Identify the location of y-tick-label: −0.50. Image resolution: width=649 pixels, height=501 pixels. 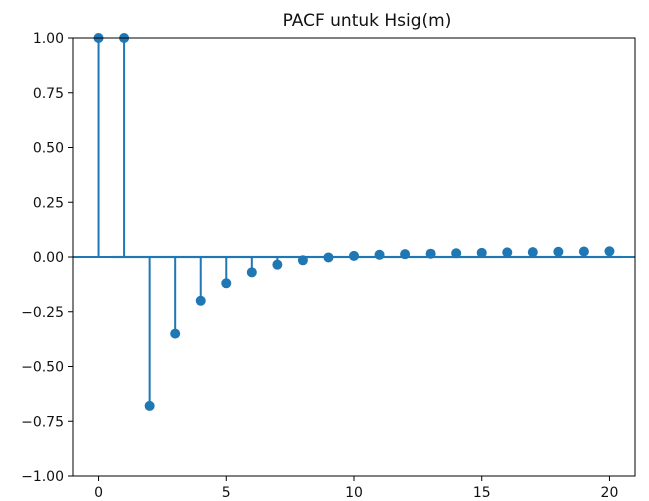
(42, 368).